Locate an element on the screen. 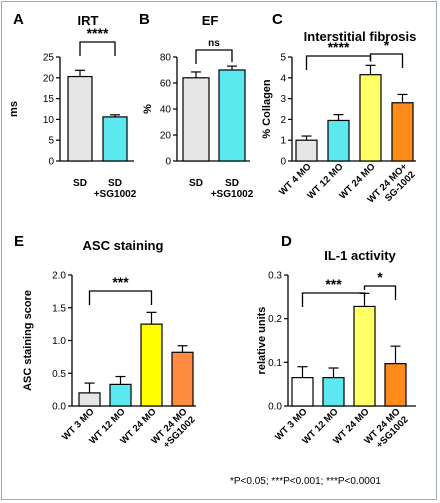 Image resolution: width=440 pixels, height=503 pixels. y-axis-label: ms is located at coordinates (14, 109).